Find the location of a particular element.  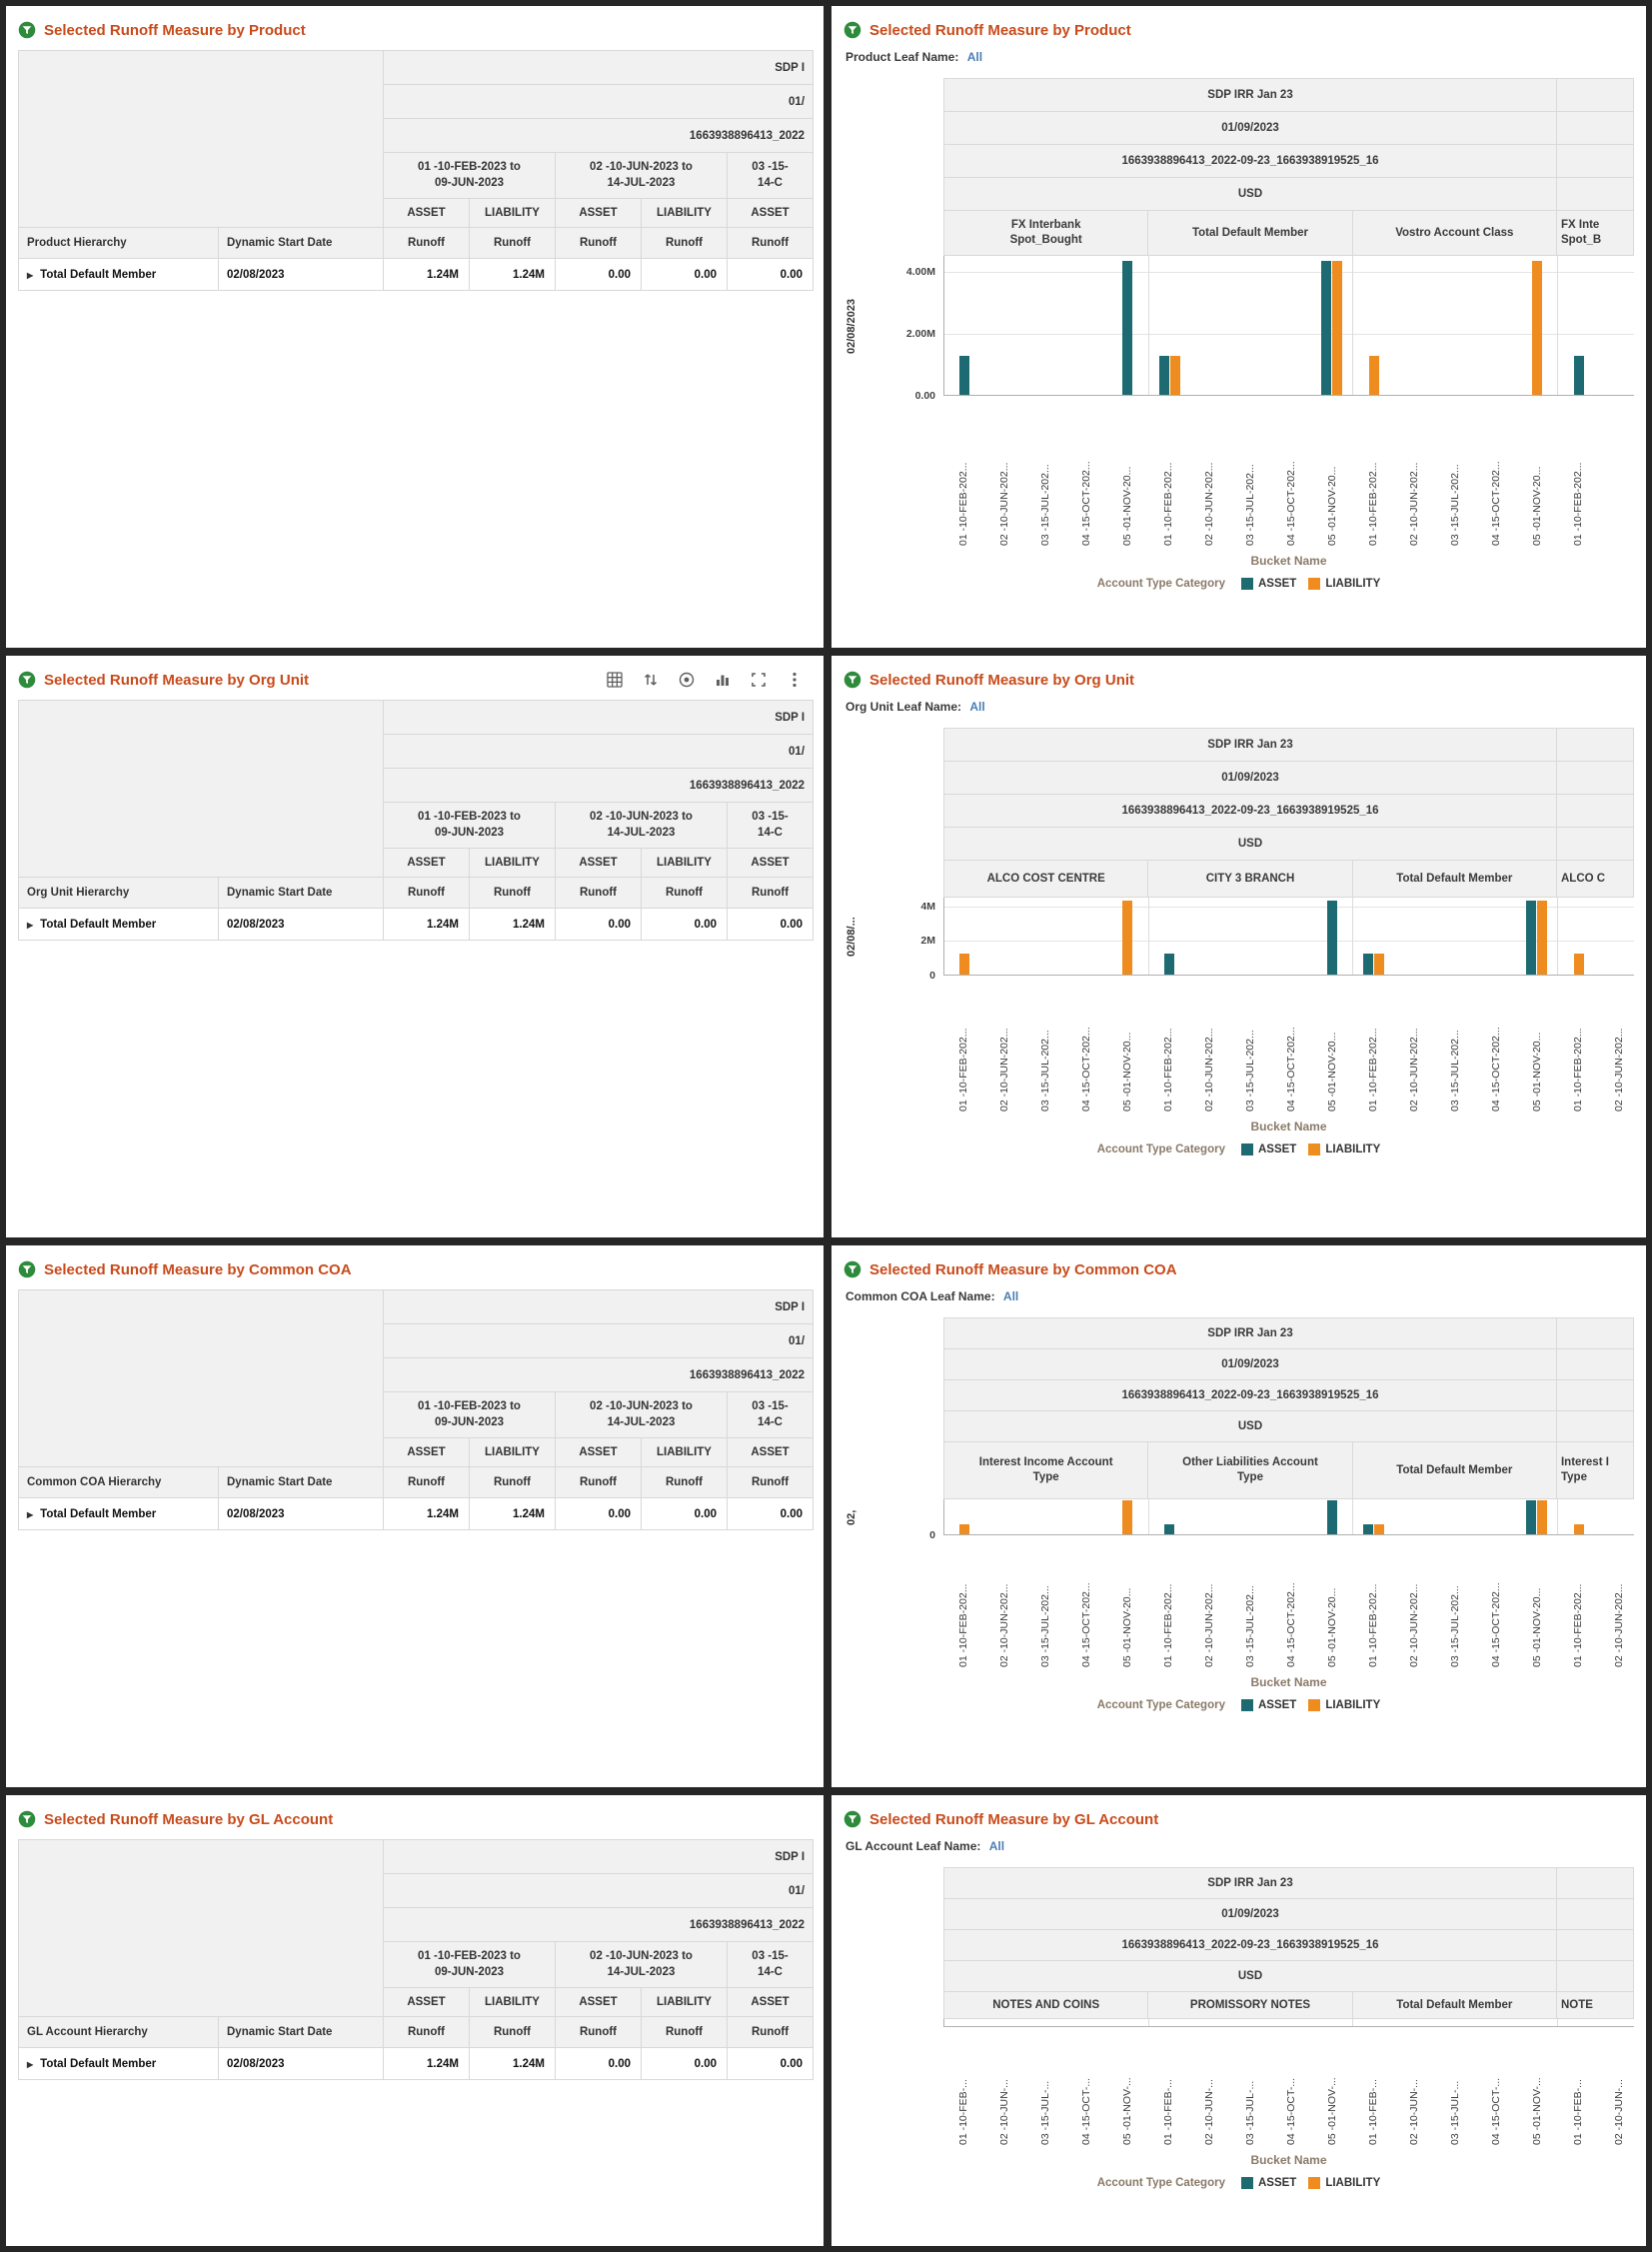

pivot-header-row: USD is located at coordinates (1238, 1426).